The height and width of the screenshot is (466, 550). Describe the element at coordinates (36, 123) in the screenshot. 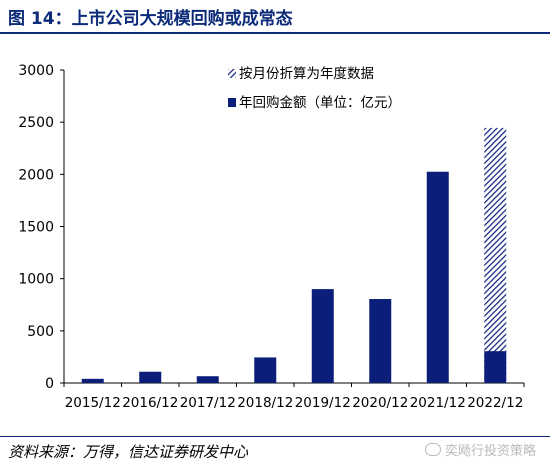

I see `y-tick-label: 2500` at that location.